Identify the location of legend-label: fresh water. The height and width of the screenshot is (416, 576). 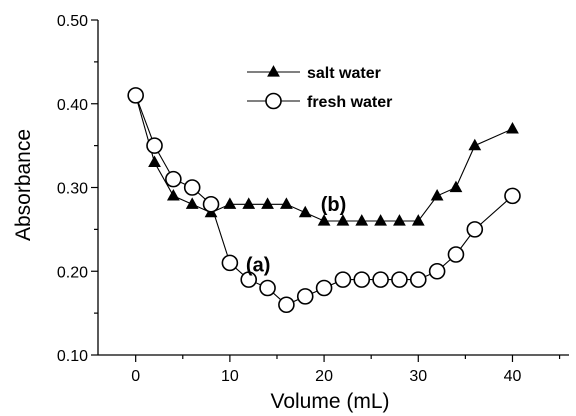
(349, 102).